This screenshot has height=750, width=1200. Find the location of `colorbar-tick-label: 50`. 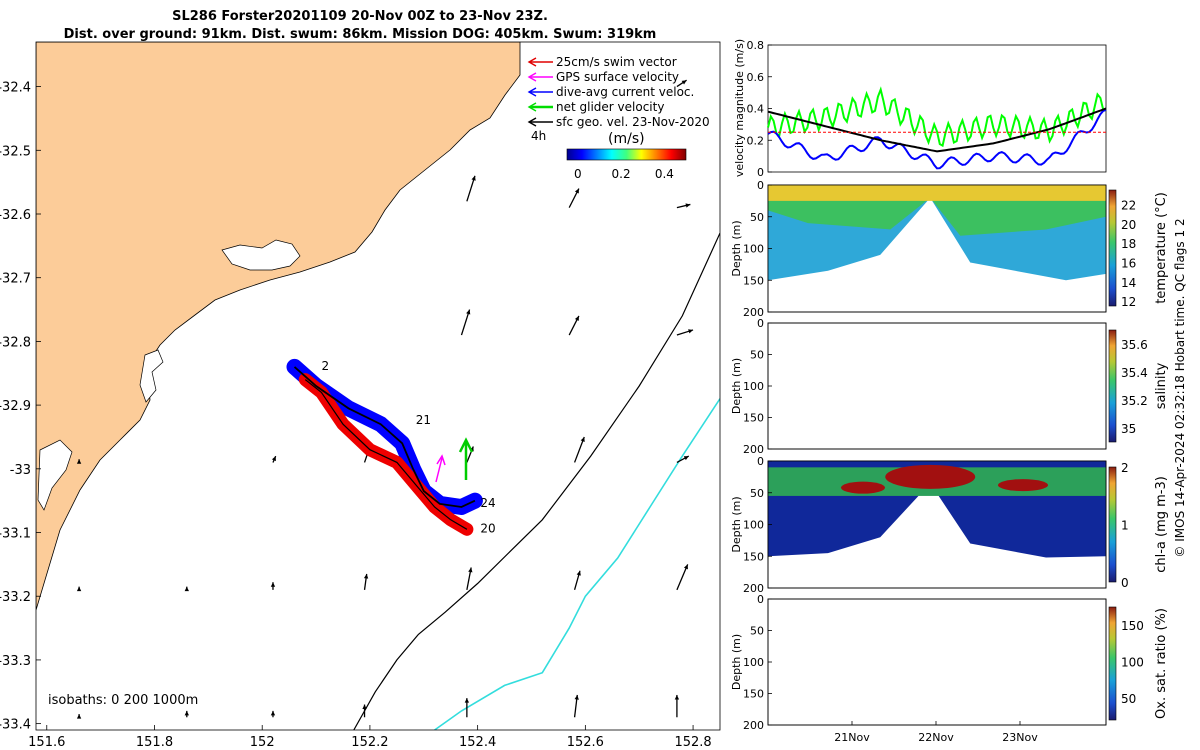

colorbar-tick-label: 50 is located at coordinates (1128, 699).